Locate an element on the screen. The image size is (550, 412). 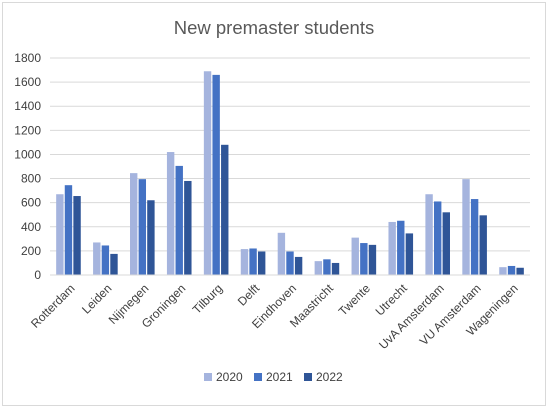
bar-2021-tilburg is located at coordinates (216, 174).